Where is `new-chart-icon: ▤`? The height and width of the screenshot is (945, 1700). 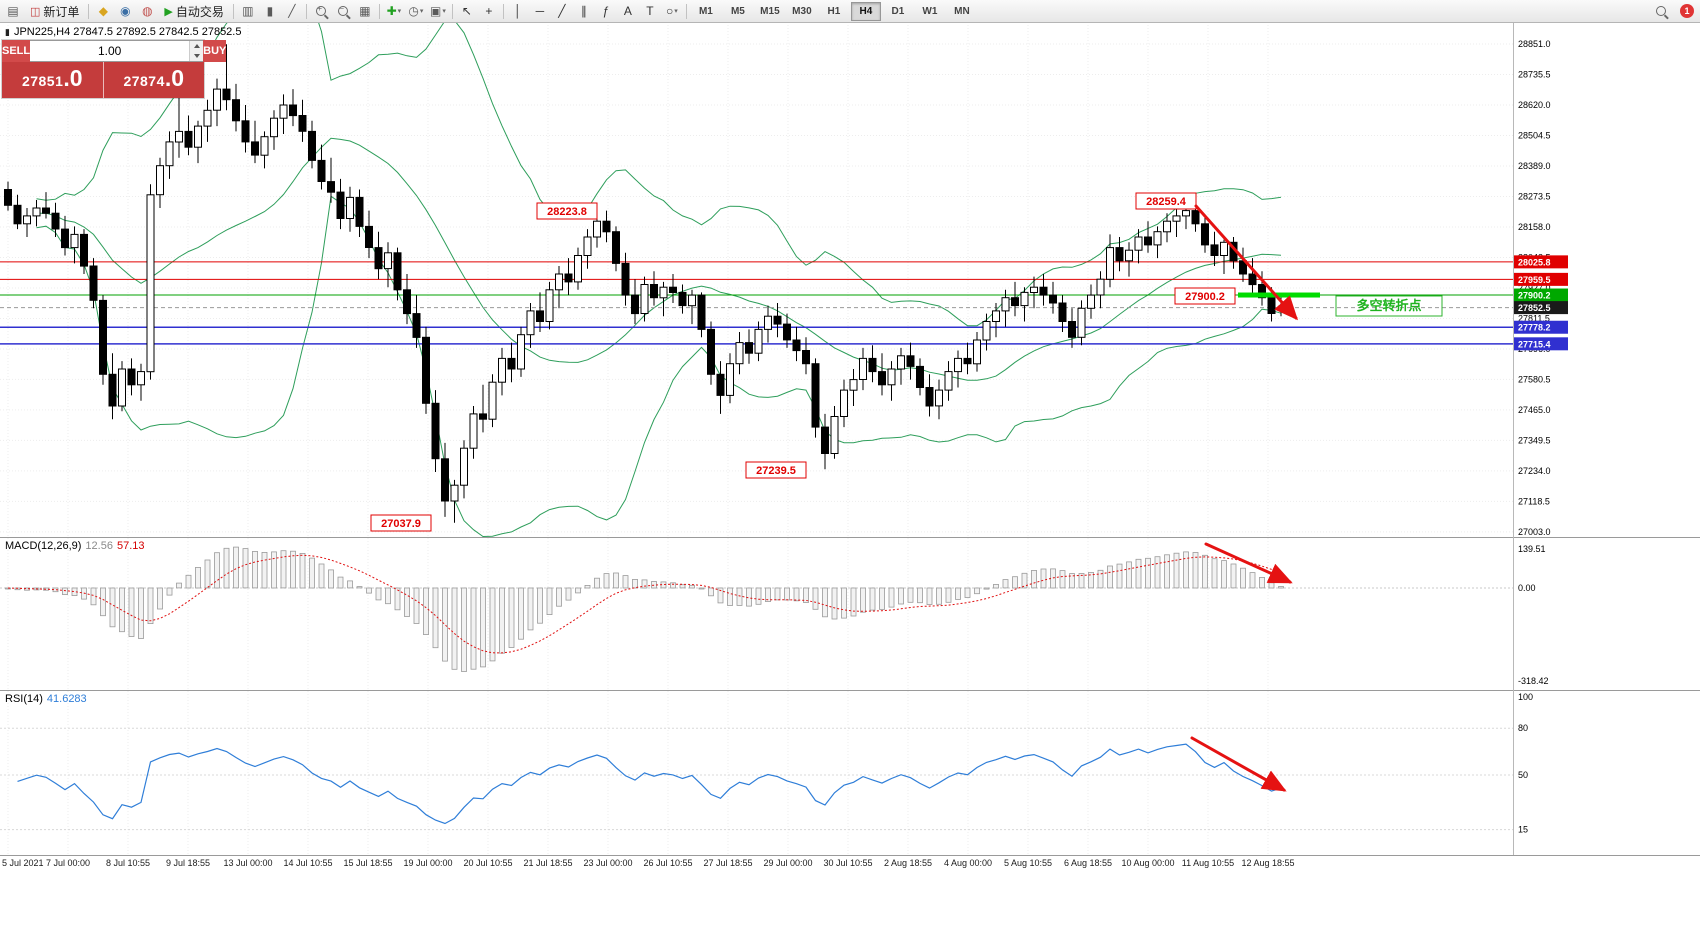
new-chart-icon: ▤ is located at coordinates (13, 11).